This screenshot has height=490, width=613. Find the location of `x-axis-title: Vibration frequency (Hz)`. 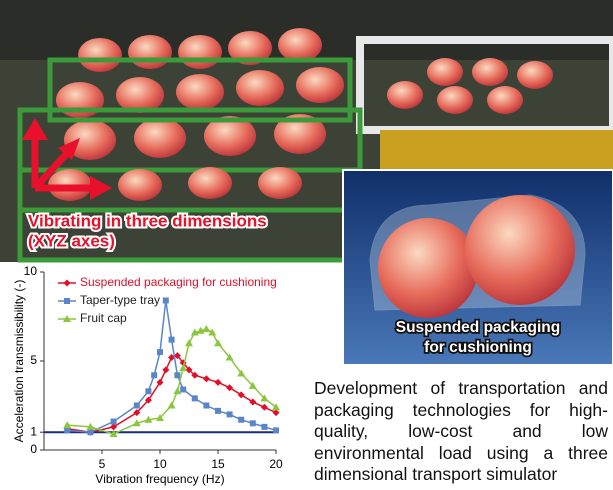

x-axis-title: Vibration frequency (Hz) is located at coordinates (159, 479).